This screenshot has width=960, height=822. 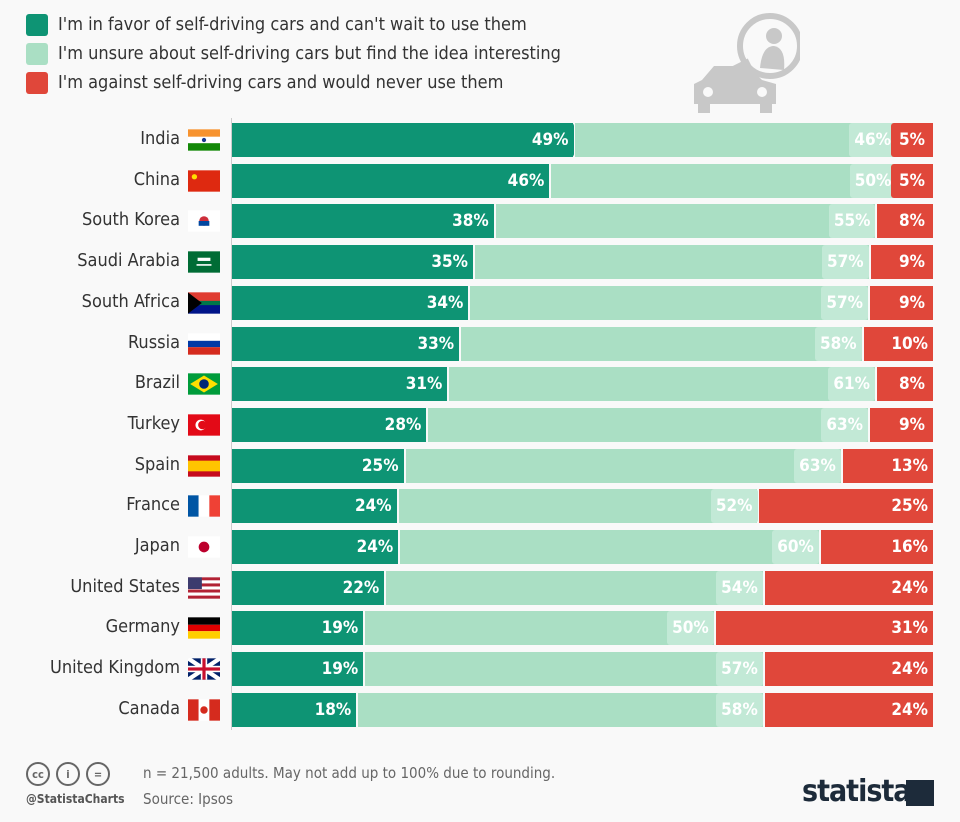 I want to click on self-driving-car-icon, so click(x=747, y=63).